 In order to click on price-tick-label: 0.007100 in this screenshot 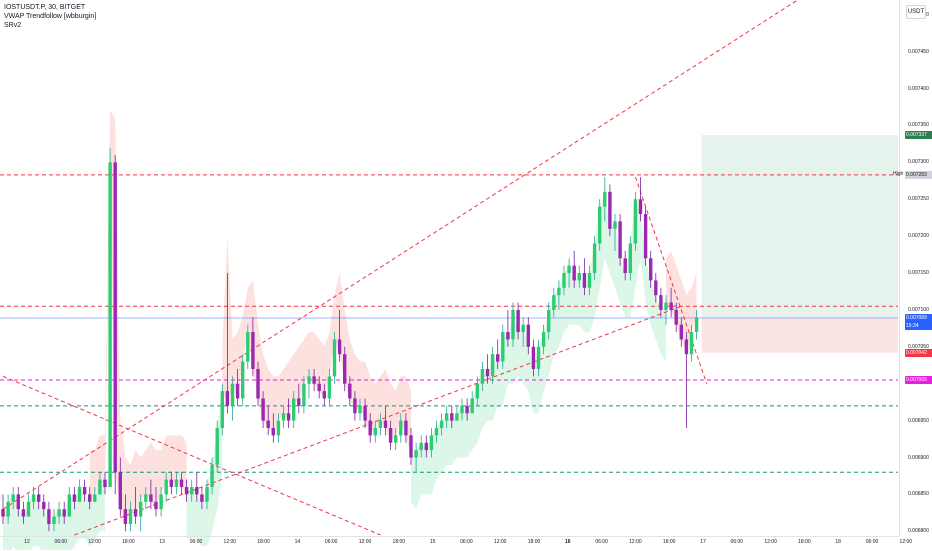, I will do `click(918, 309)`.